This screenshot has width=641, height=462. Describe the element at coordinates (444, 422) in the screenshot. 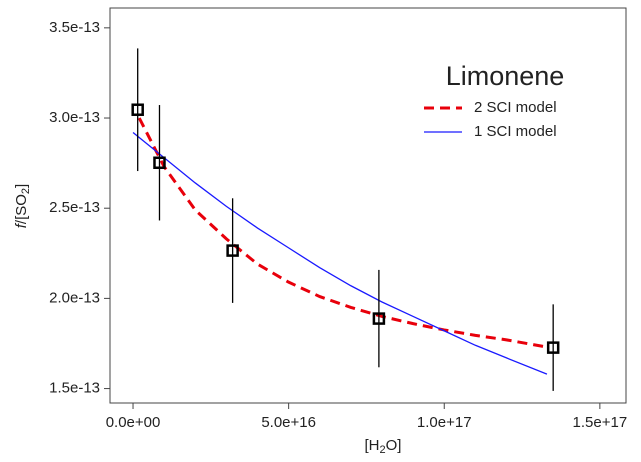

I see `x-tick-label: 1.0e+17` at that location.